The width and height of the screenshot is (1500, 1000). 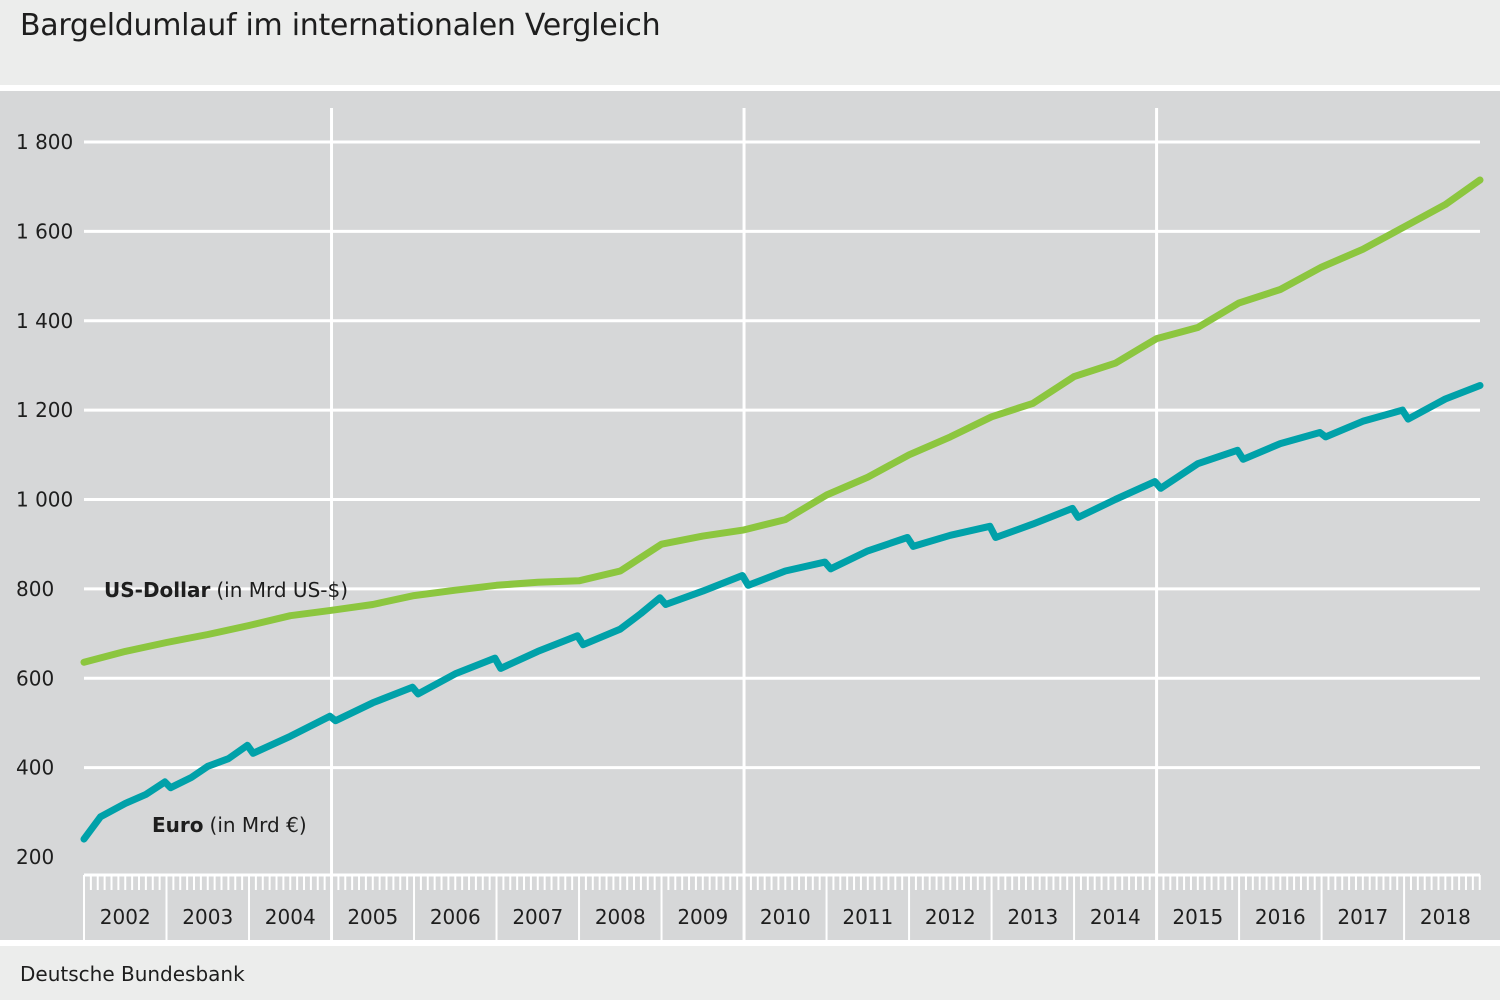 What do you see at coordinates (1445, 917) in the screenshot?
I see `x-tick-label: 2018` at bounding box center [1445, 917].